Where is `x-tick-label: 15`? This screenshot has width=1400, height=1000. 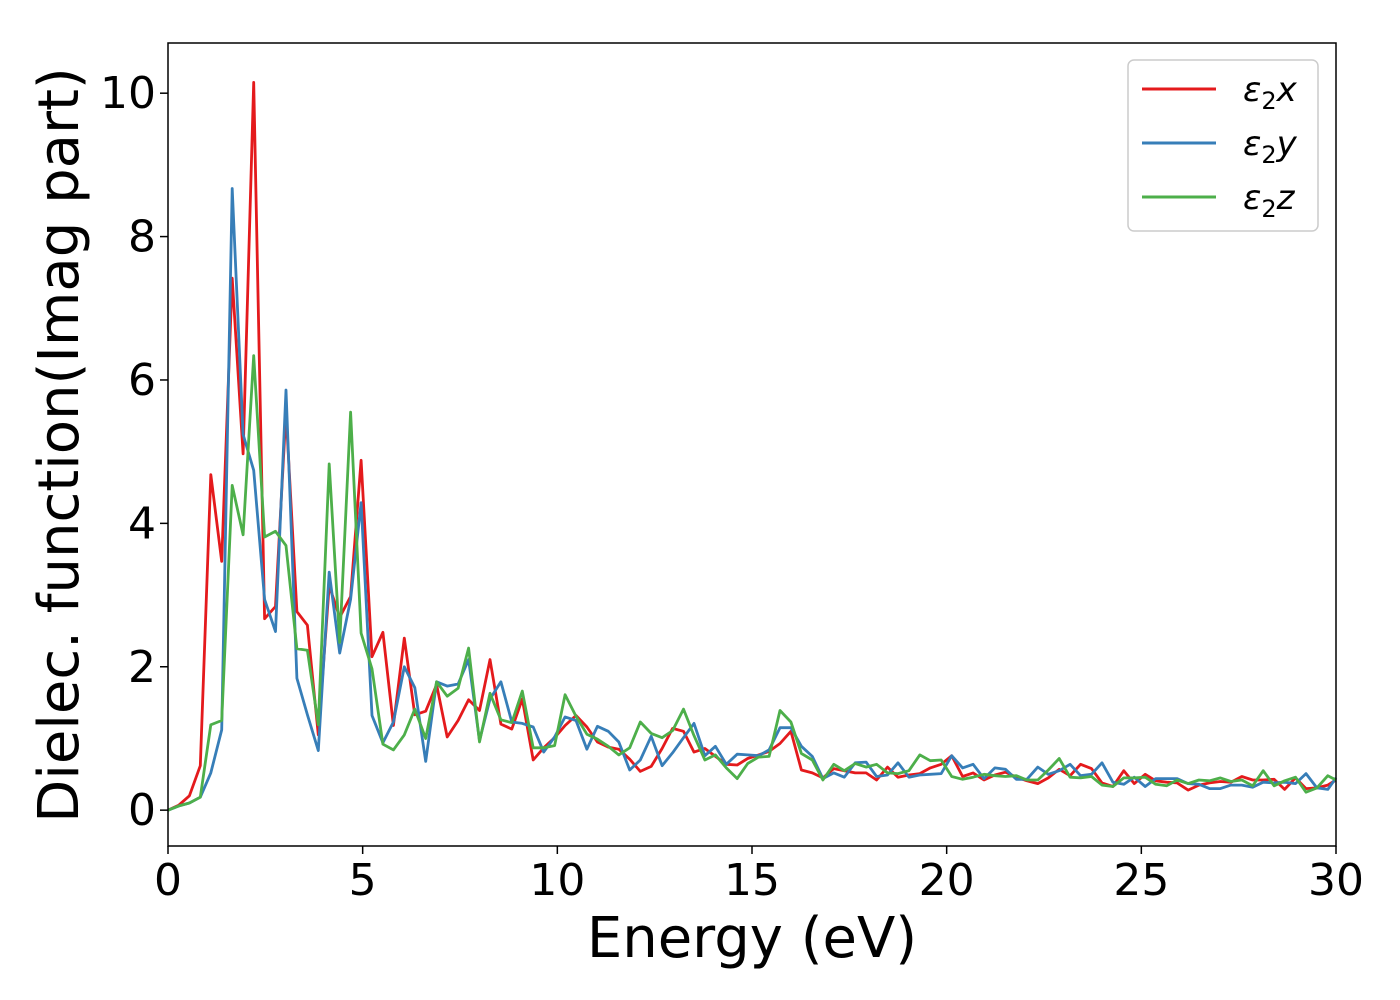
x-tick-label: 15 is located at coordinates (752, 880).